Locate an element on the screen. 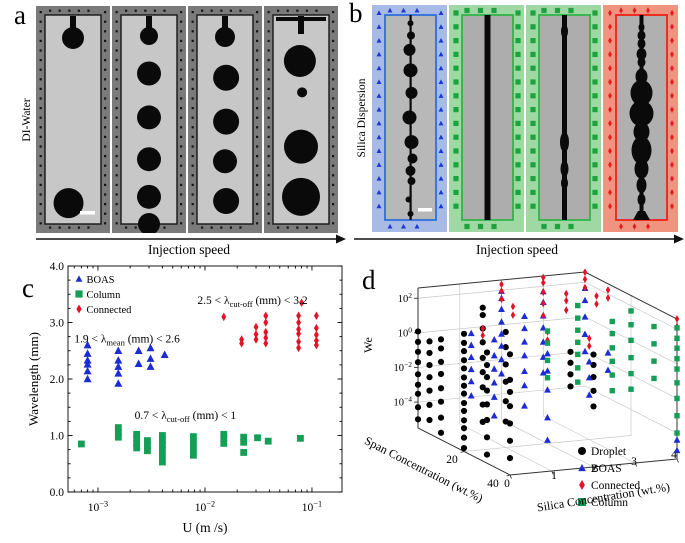  arrow-head-icon is located at coordinates (341, 239).